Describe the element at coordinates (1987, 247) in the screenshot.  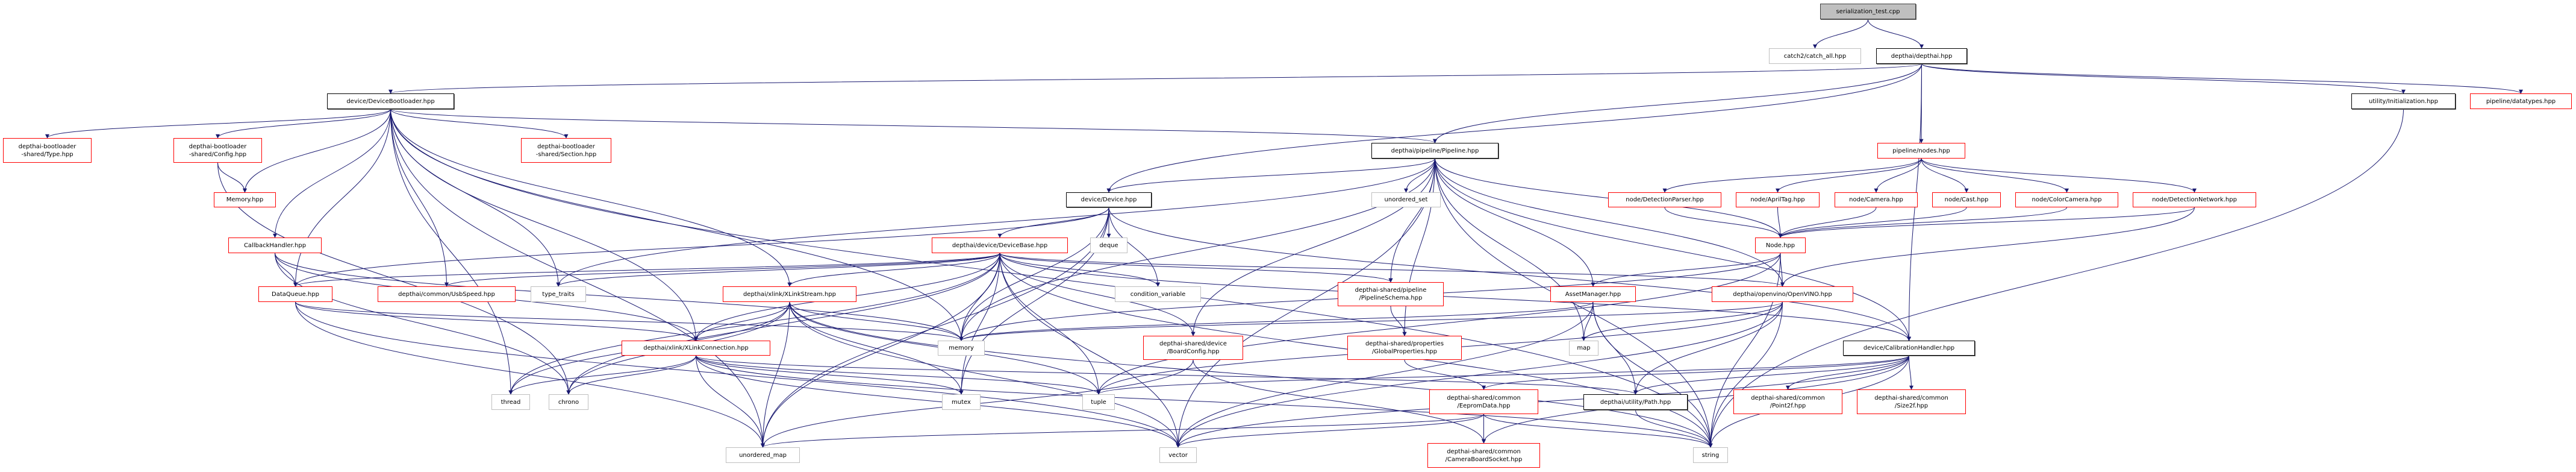
I see `edge-detnet-to-openvino` at that location.